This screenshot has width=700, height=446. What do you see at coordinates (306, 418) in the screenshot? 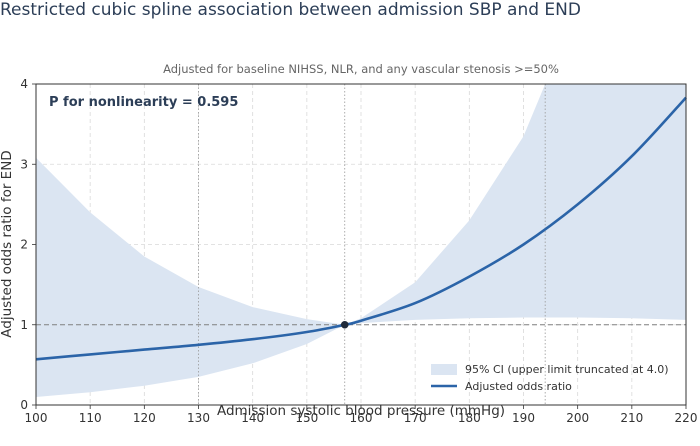
I see `x-tick-label: 150` at bounding box center [306, 418].